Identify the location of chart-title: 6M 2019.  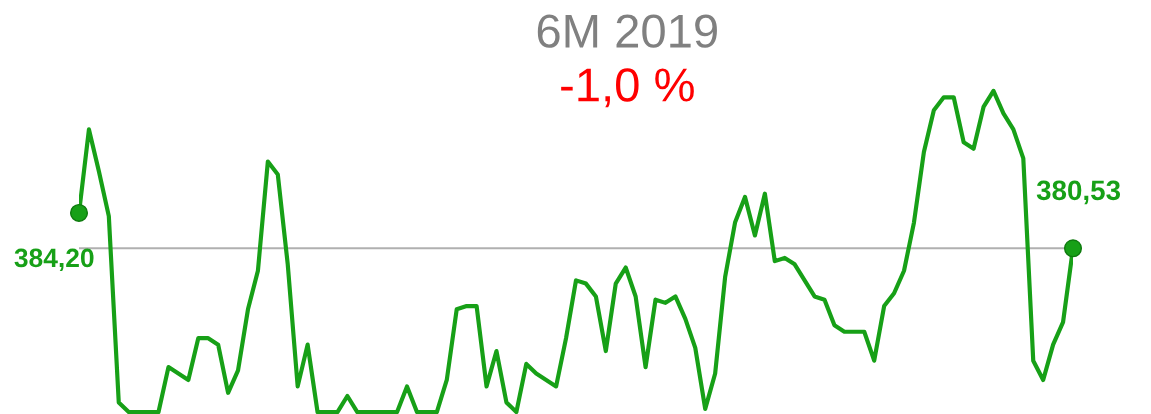
(627, 31).